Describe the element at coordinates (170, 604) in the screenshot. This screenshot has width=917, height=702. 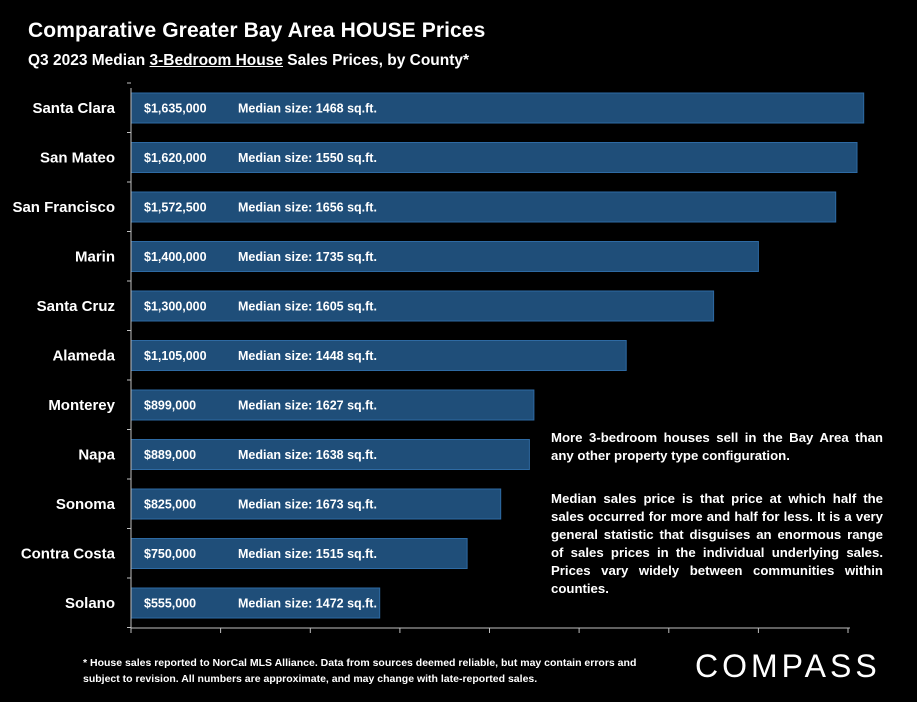
I see `value-label: $555,000` at that location.